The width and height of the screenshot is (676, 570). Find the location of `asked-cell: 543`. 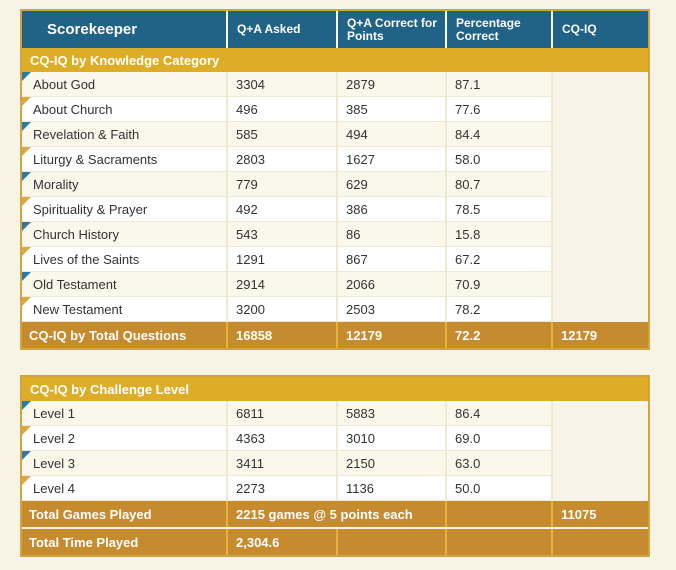

asked-cell: 543 is located at coordinates (283, 234).